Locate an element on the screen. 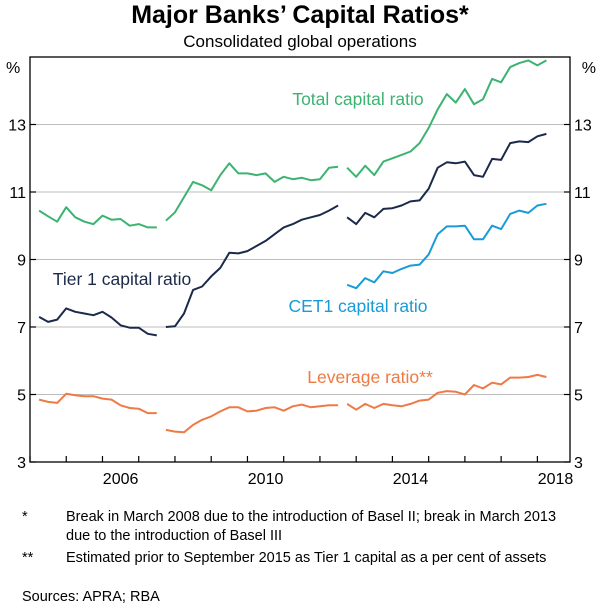  x-tick-label: 2010 is located at coordinates (266, 479).